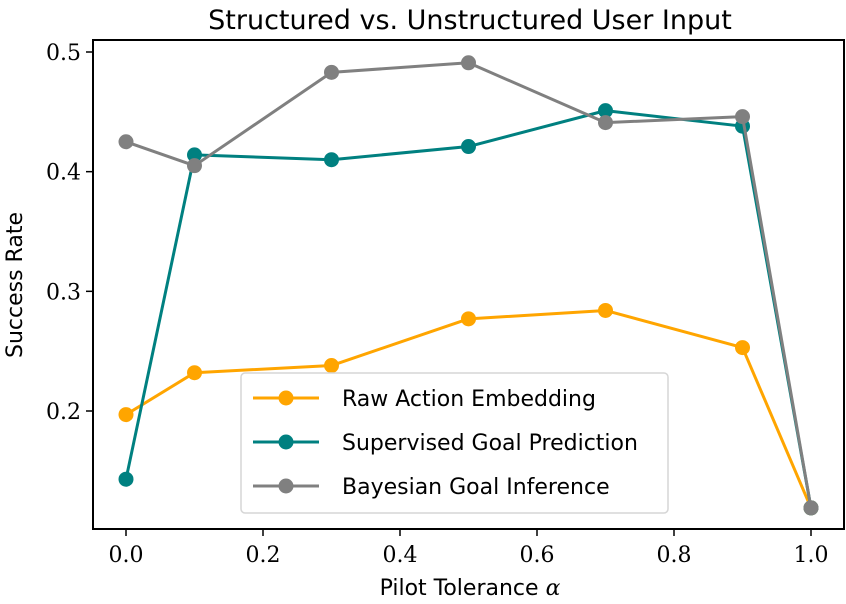  What do you see at coordinates (537, 555) in the screenshot?
I see `x-tick-label: 0.6` at bounding box center [537, 555].